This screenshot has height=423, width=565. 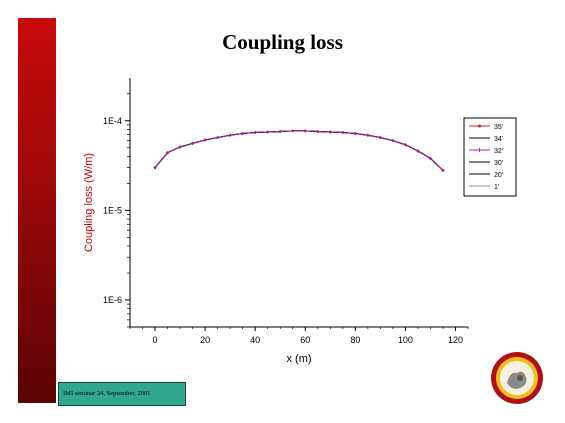 What do you see at coordinates (498, 151) in the screenshot?
I see `legend-label: 32'` at bounding box center [498, 151].